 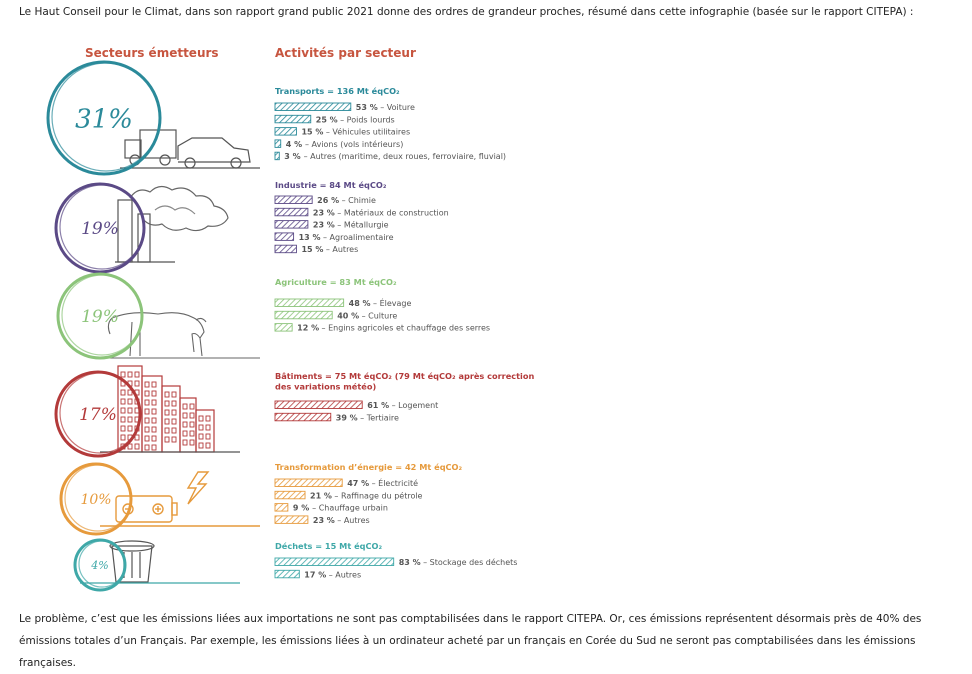 What do you see at coordinates (415, 405) in the screenshot?
I see `activity-label: – Logement` at bounding box center [415, 405].